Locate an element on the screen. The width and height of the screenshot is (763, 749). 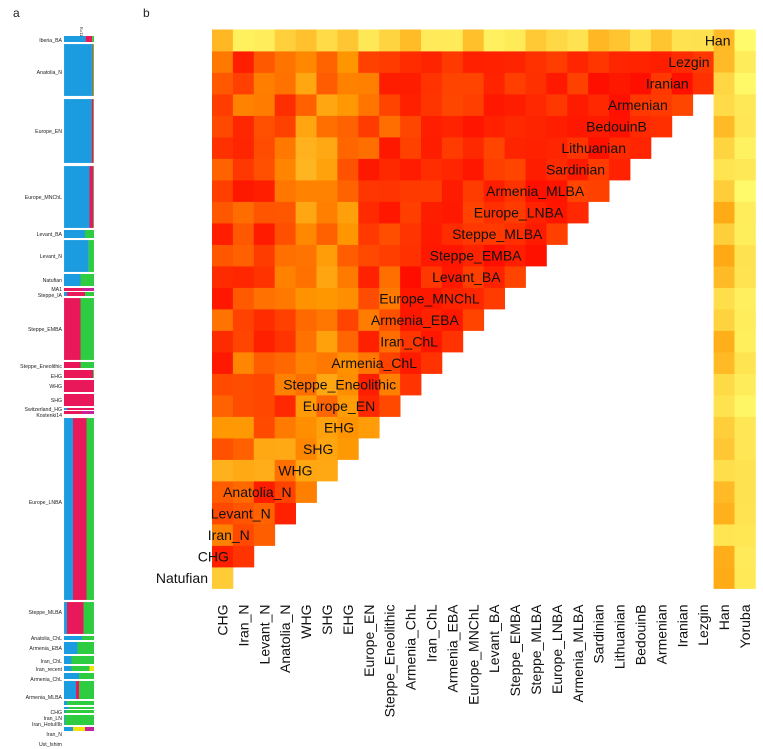
admixture-group-label: Kostenki14 is located at coordinates (49, 416).